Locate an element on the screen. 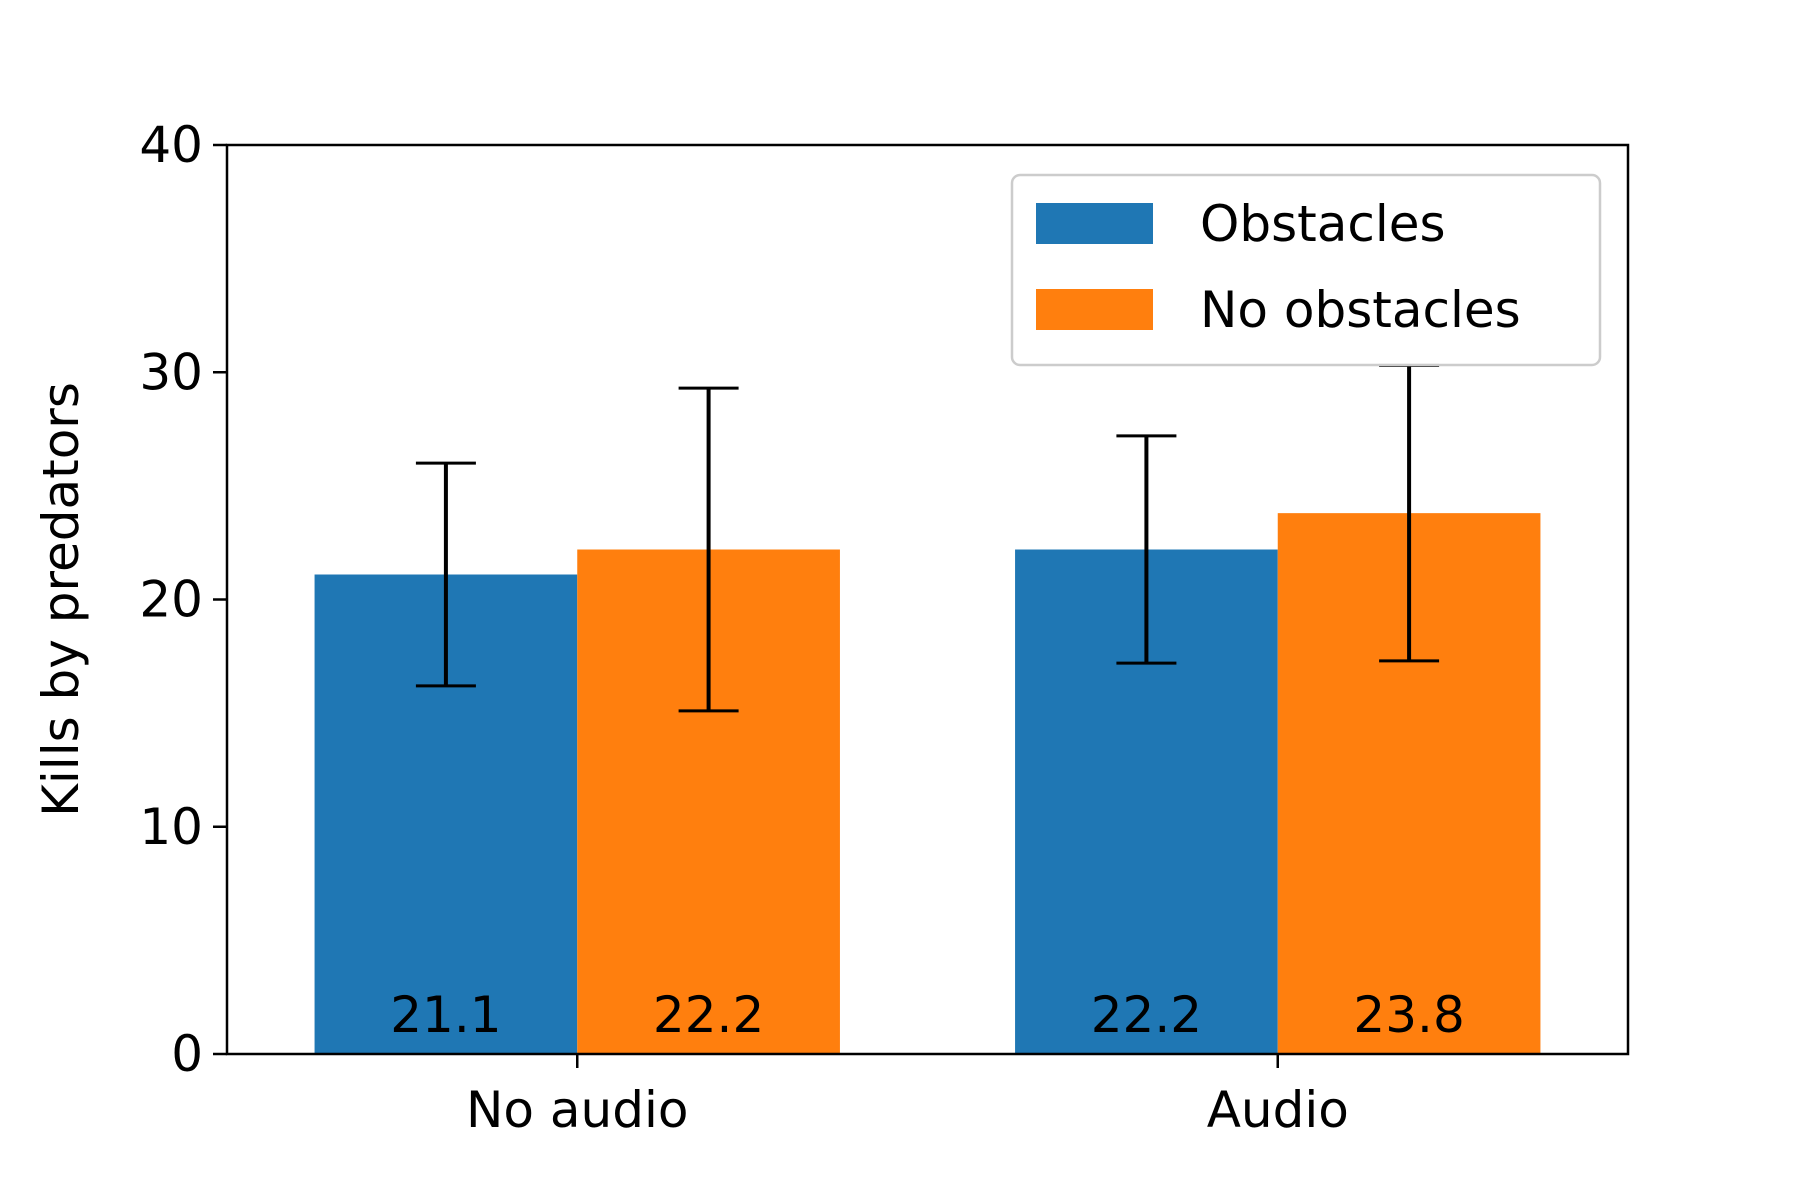  x-axis: No audio Audio is located at coordinates (907, 1096).